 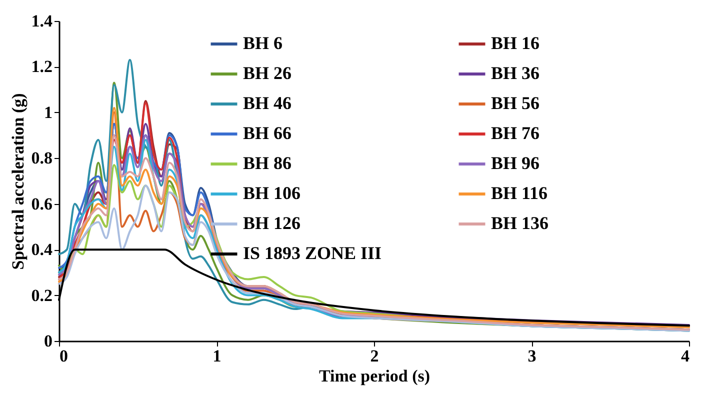 I want to click on x-tick-label: 3, so click(x=532, y=356).